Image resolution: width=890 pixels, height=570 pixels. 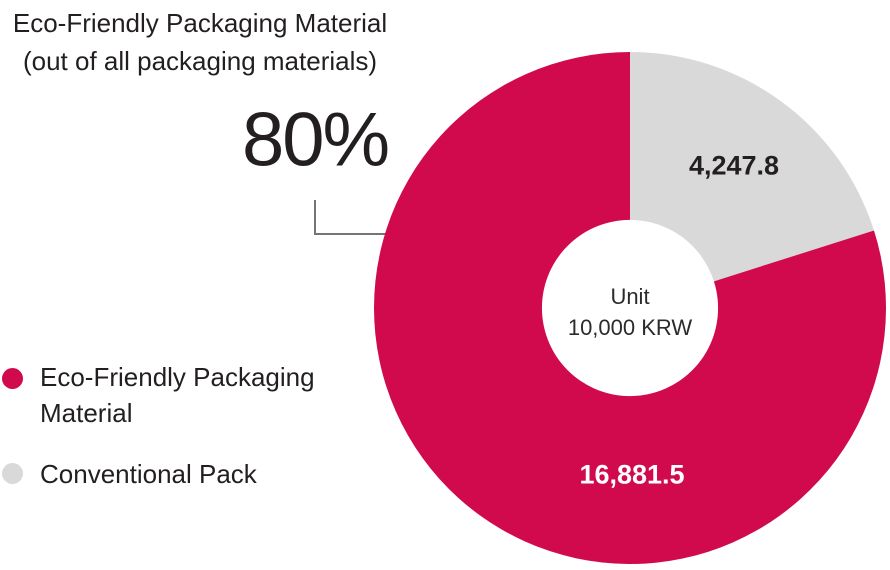 What do you see at coordinates (12, 378) in the screenshot?
I see `legend-dot-eco` at bounding box center [12, 378].